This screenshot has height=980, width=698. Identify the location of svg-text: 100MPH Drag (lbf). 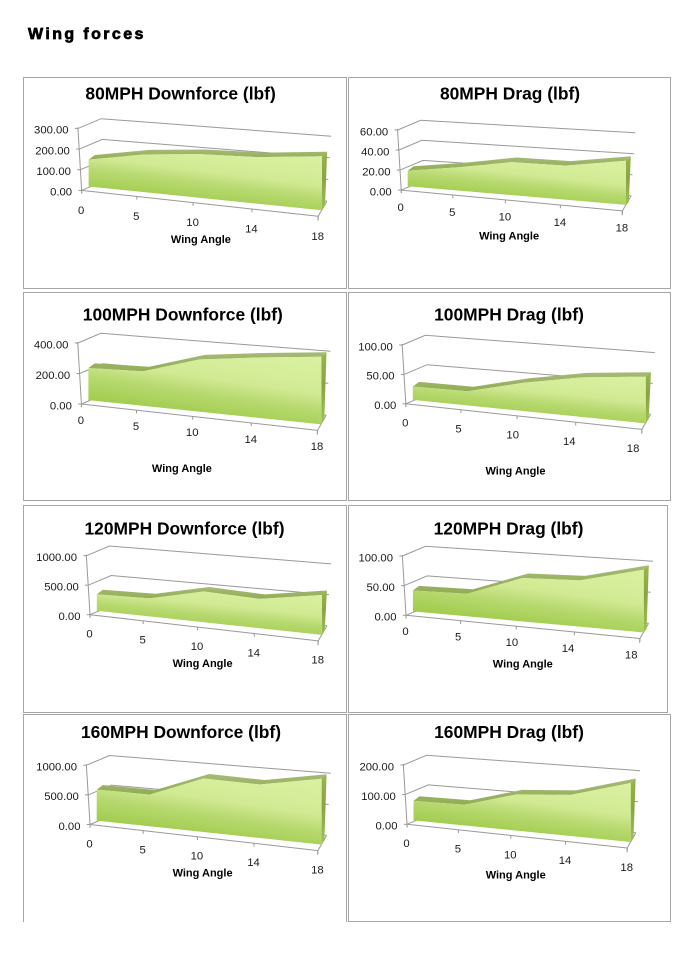
(509, 315).